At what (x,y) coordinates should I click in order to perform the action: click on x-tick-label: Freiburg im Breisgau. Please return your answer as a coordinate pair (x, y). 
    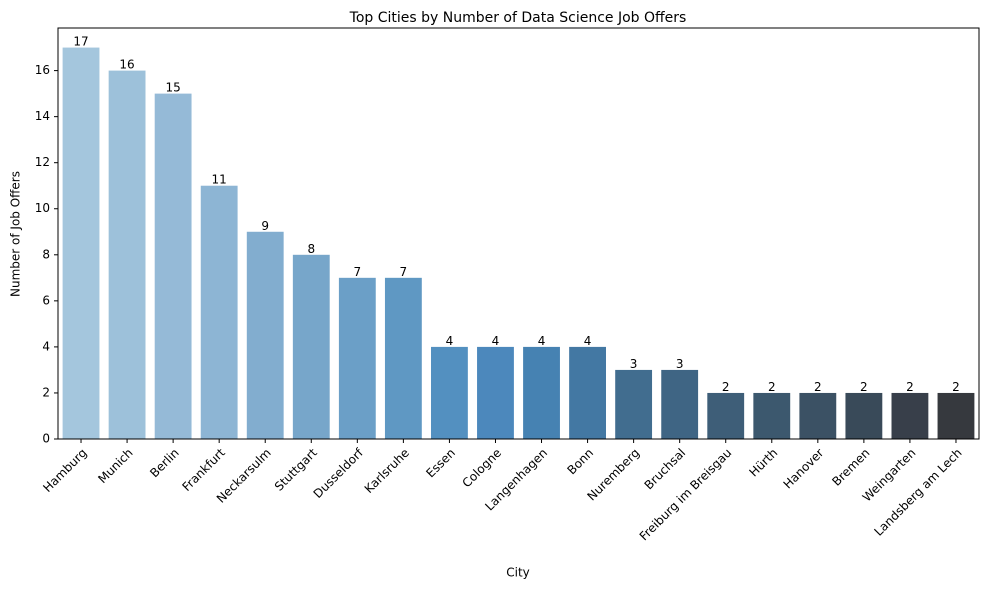
    Looking at the image, I should click on (686, 495).